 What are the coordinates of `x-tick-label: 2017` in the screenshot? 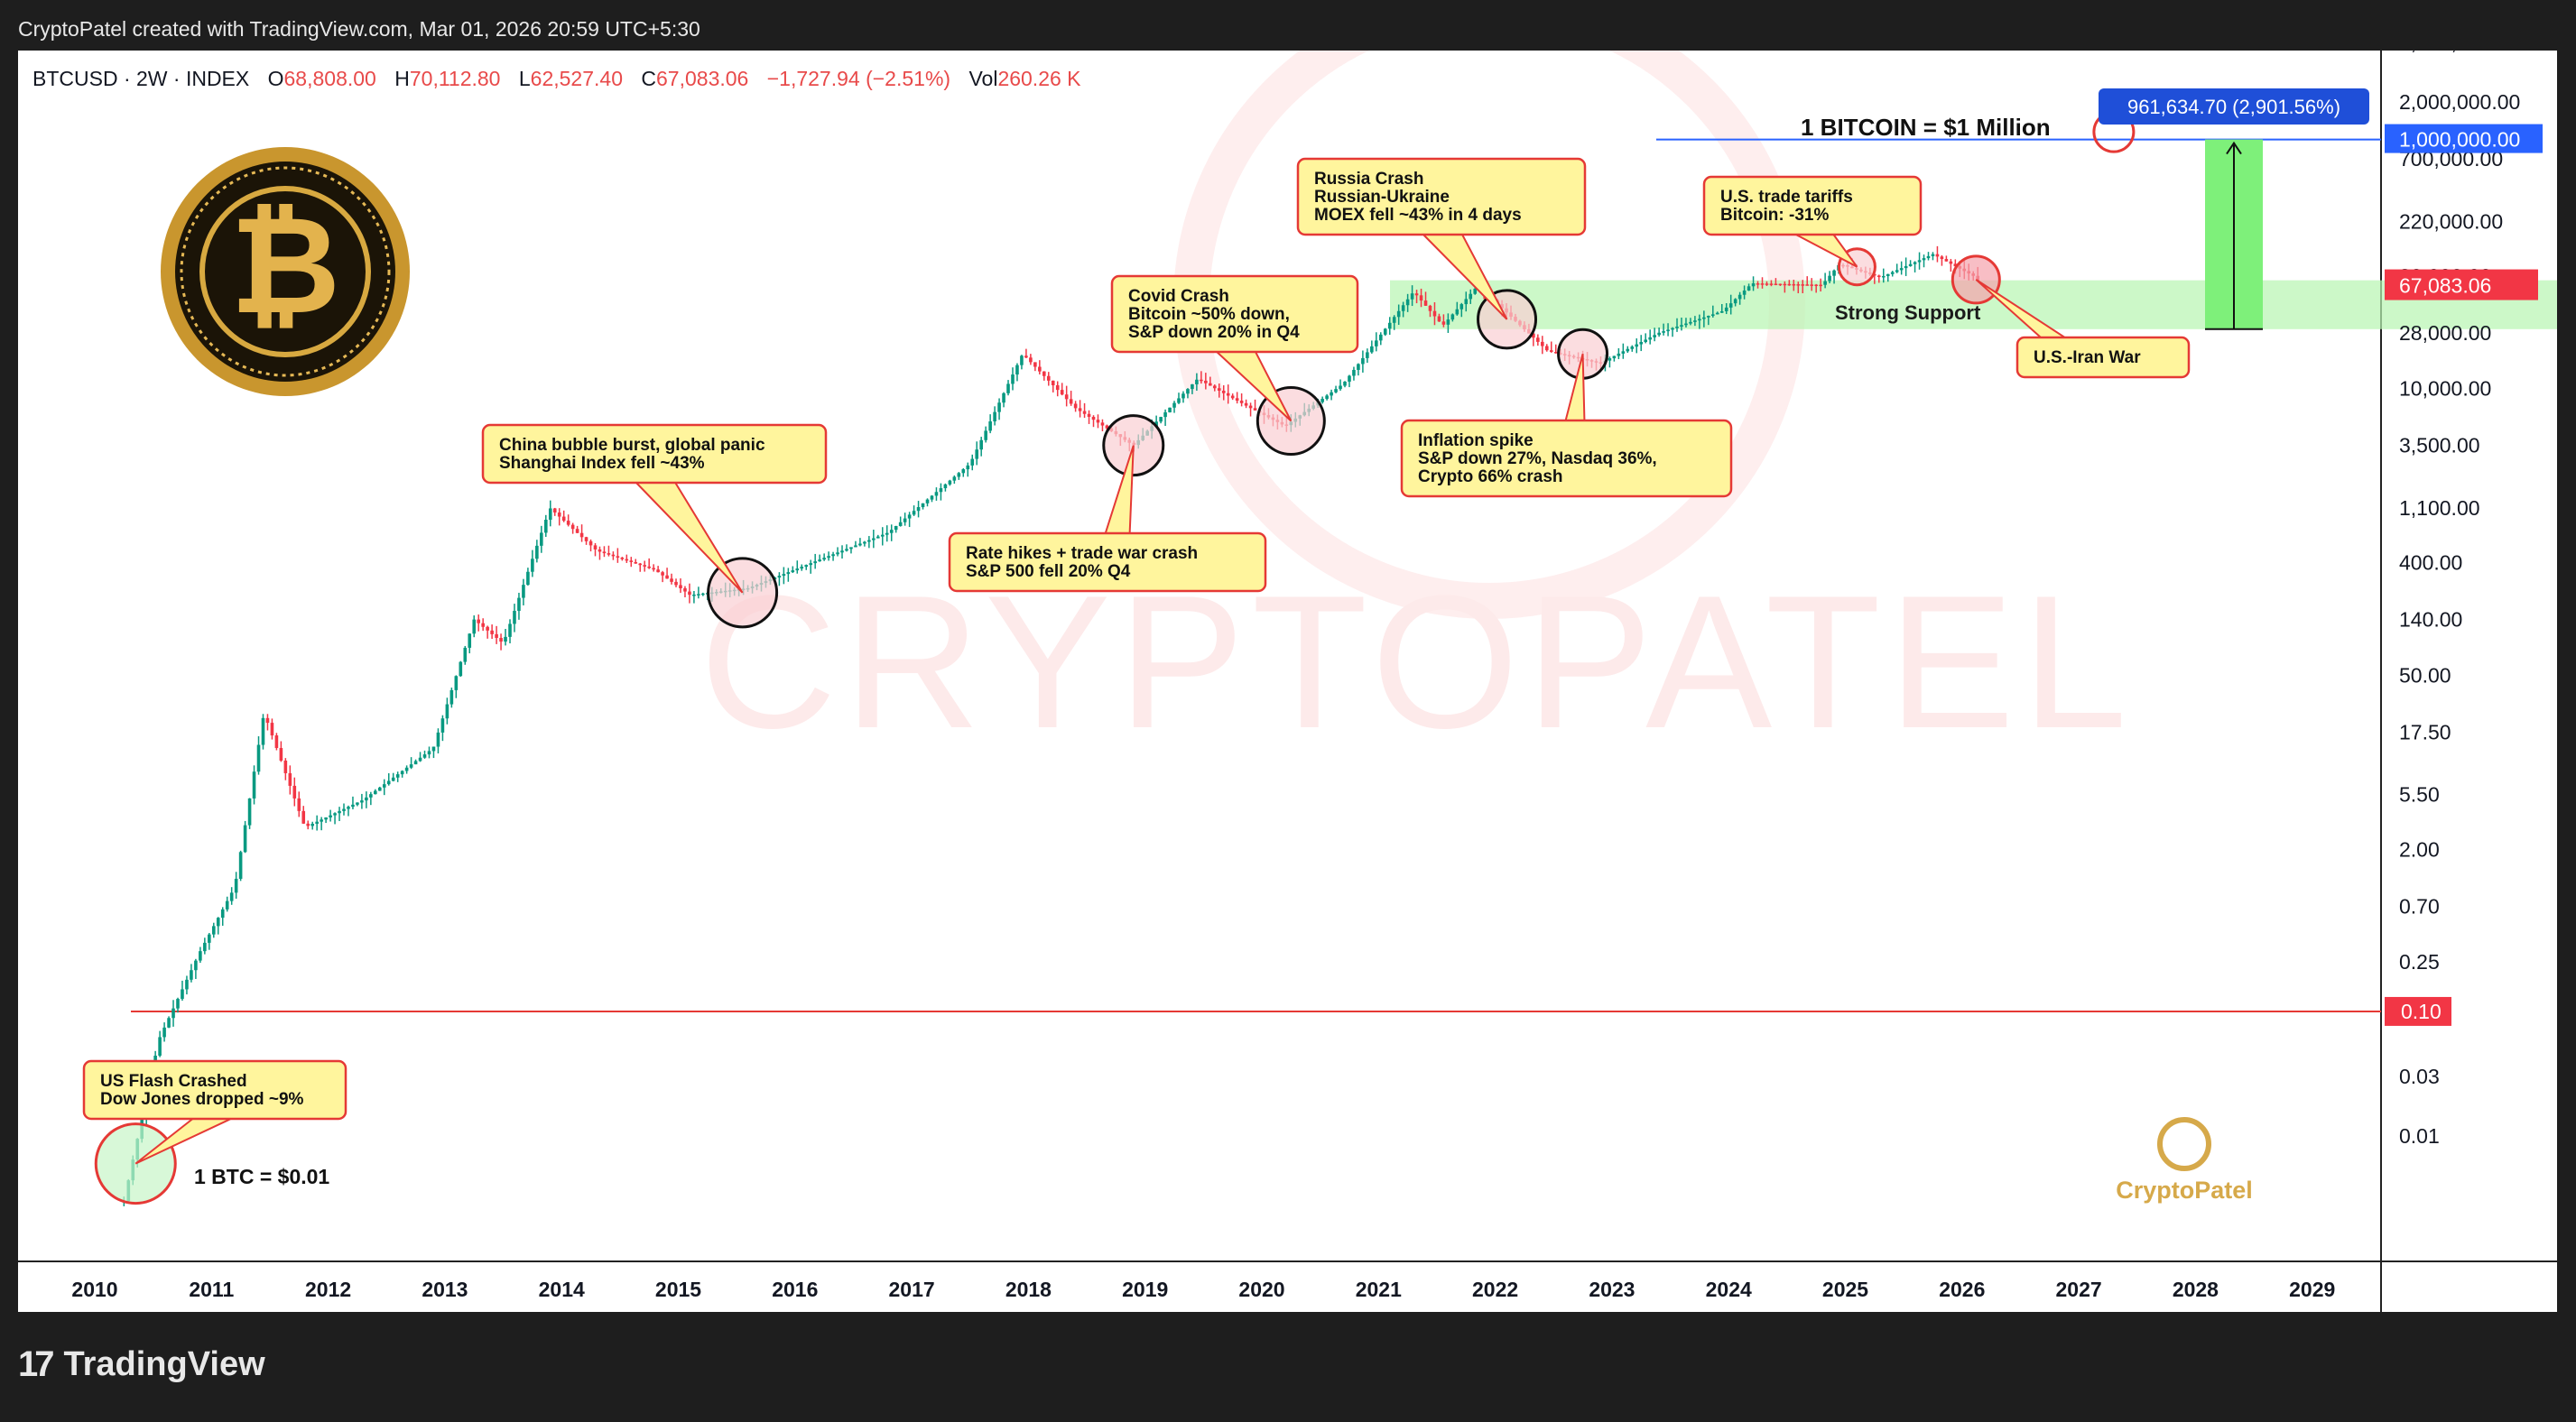 It's located at (912, 1289).